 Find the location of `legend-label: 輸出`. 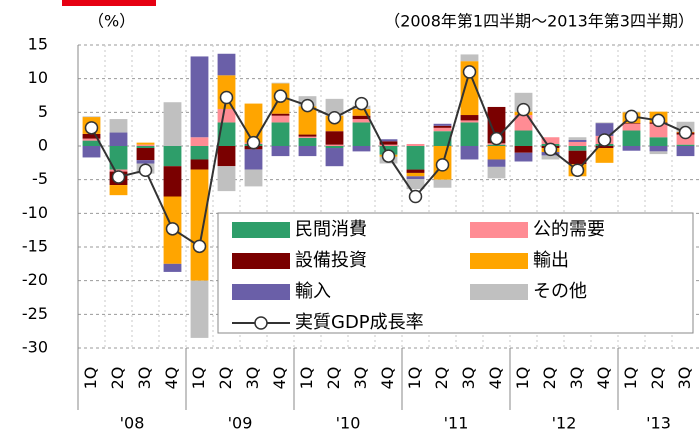

legend-label: 輸出 is located at coordinates (551, 260).